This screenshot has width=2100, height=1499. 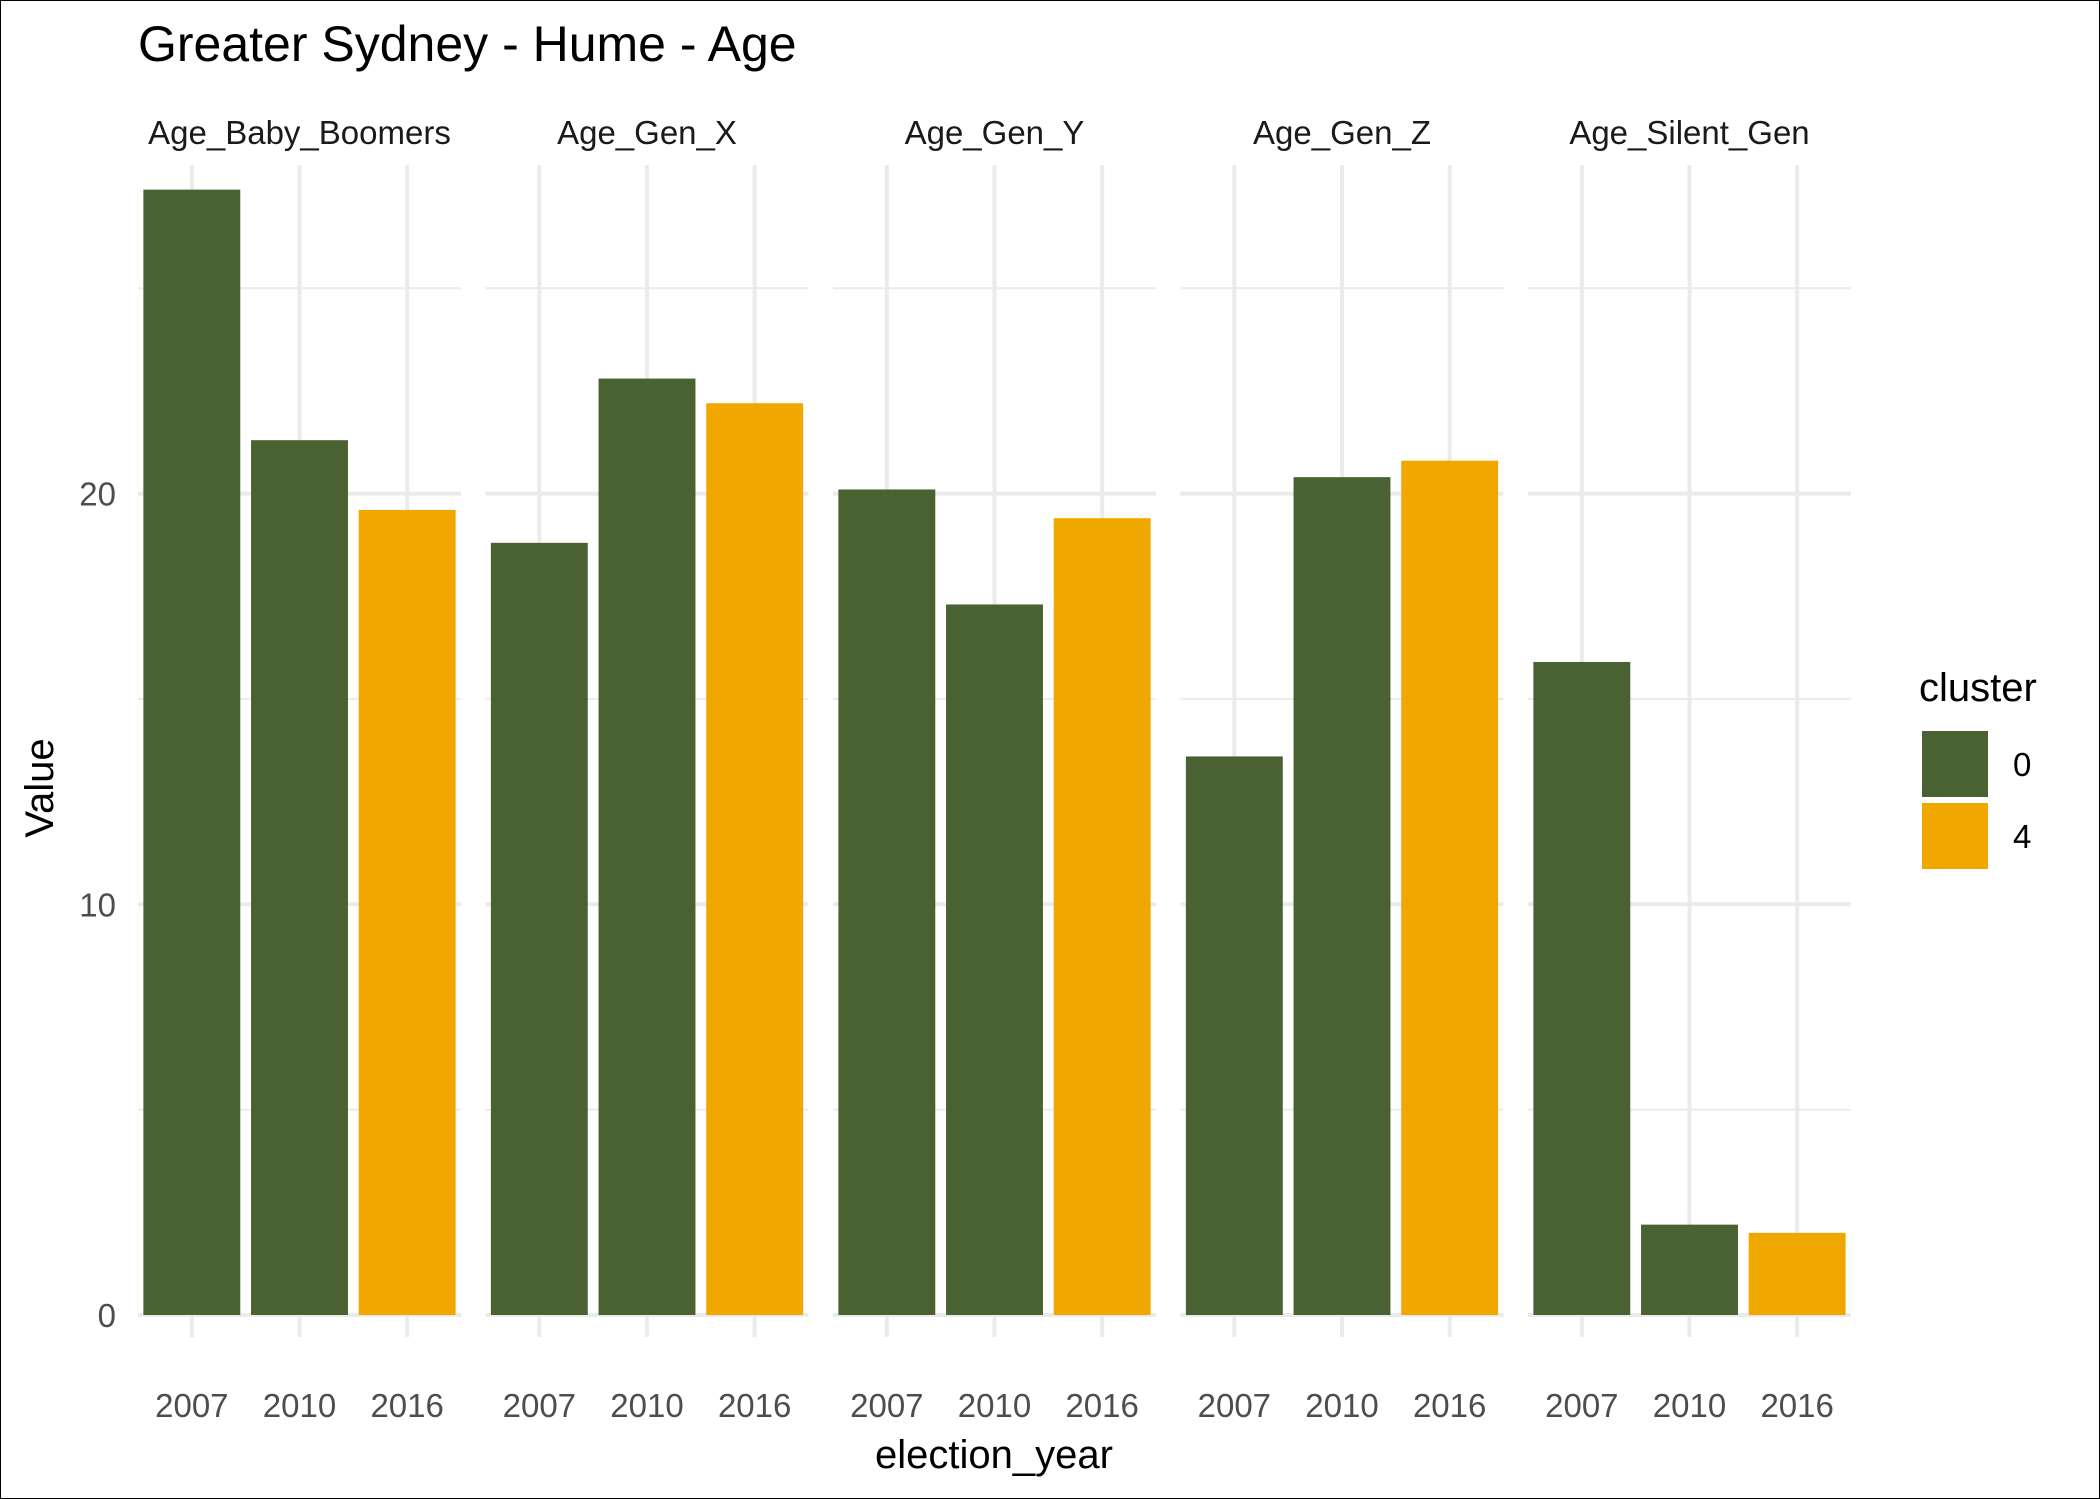 I want to click on facet-label: Age_Silent_Gen, so click(x=1689, y=132).